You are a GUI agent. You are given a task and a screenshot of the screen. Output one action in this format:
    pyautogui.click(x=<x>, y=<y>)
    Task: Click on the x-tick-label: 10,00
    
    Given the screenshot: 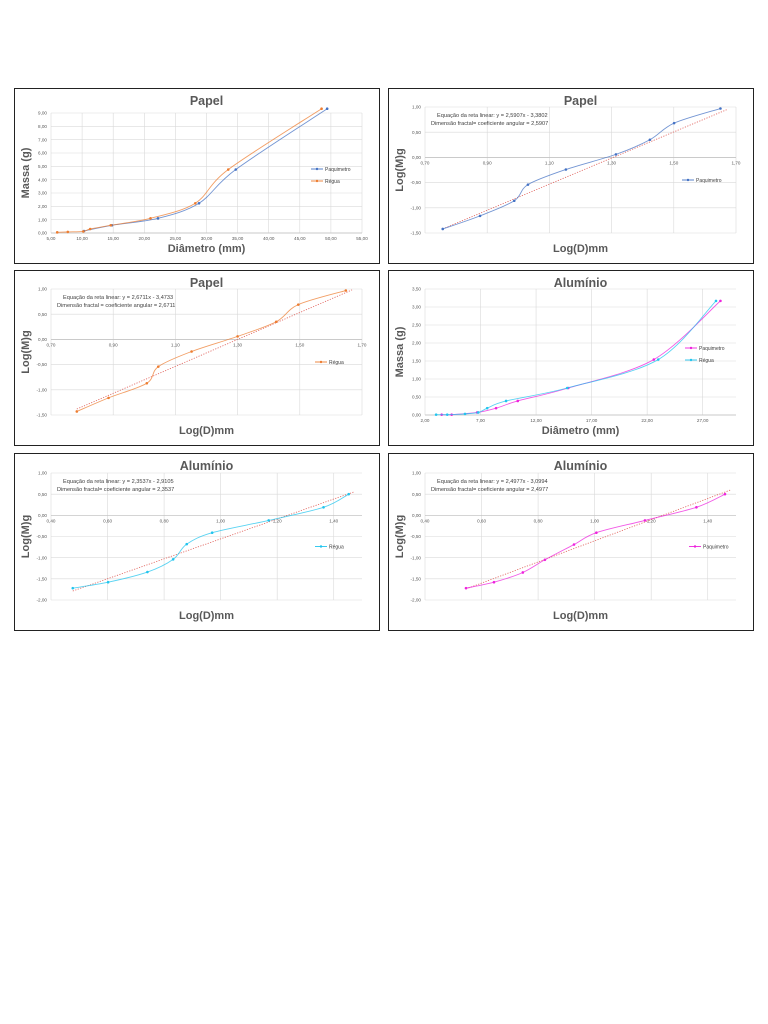 What is the action you would take?
    pyautogui.click(x=82, y=238)
    